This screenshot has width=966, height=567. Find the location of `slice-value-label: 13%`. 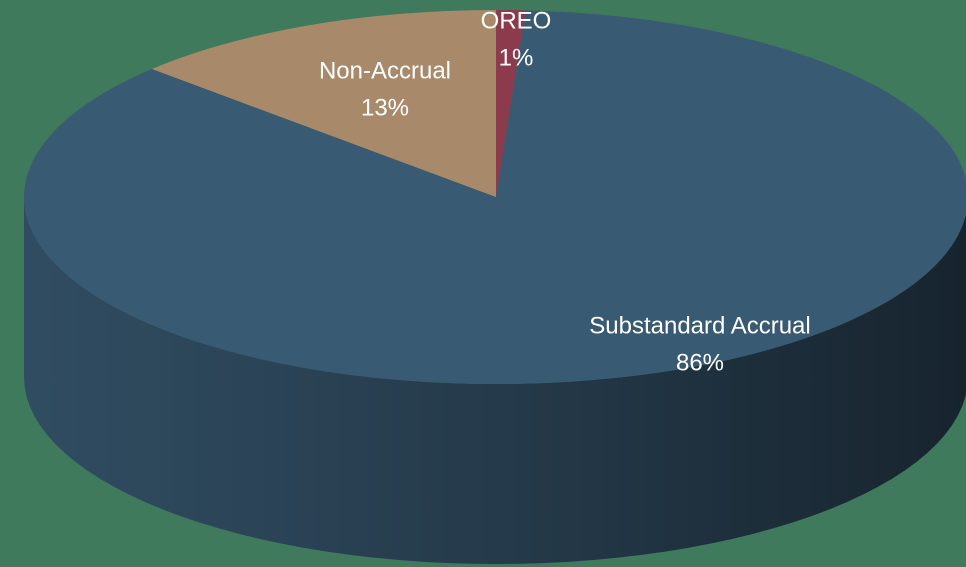

slice-value-label: 13% is located at coordinates (385, 107).